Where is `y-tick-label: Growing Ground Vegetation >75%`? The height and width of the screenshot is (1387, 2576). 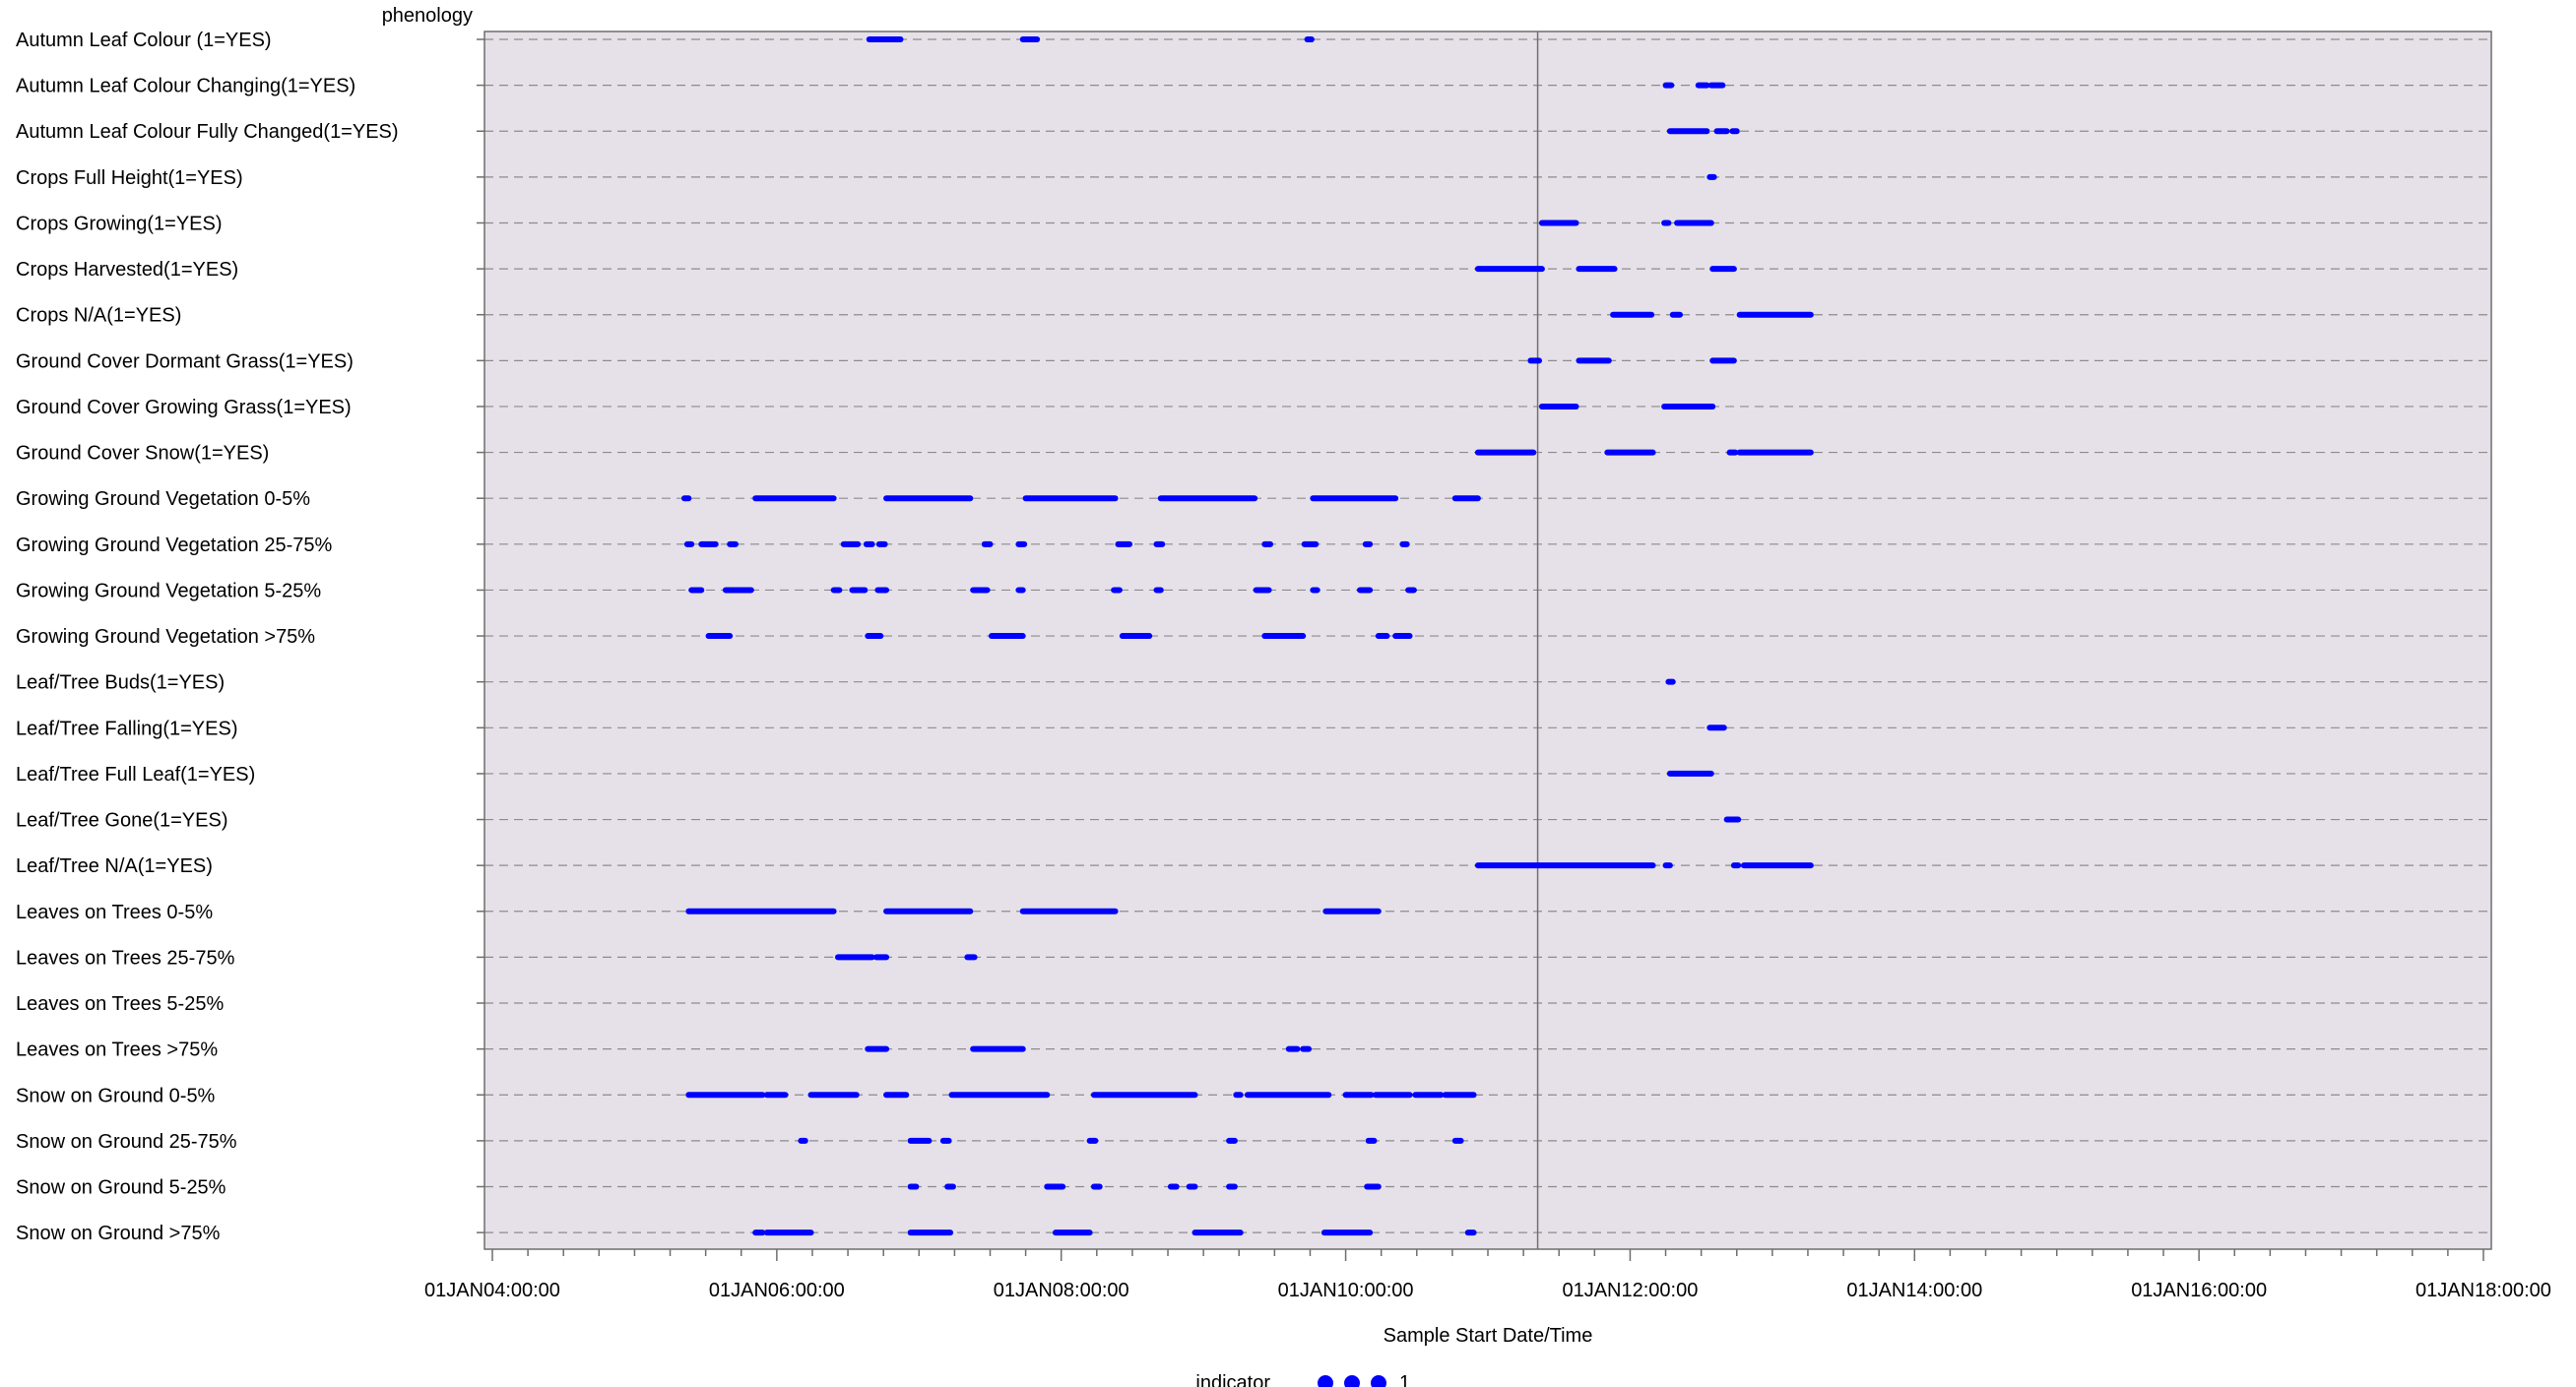 y-tick-label: Growing Ground Vegetation >75% is located at coordinates (165, 637).